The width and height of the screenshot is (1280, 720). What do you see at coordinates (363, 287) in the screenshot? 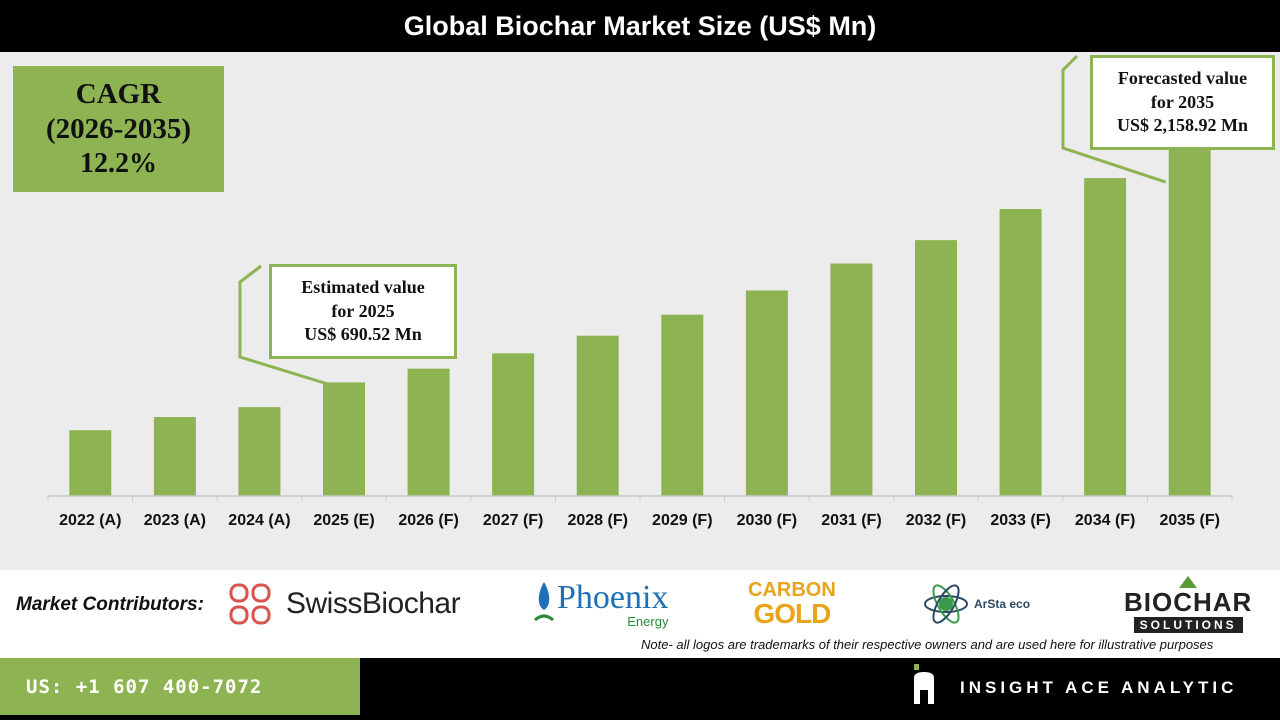
I see `estimated-callout-line1: Estimated value` at bounding box center [363, 287].